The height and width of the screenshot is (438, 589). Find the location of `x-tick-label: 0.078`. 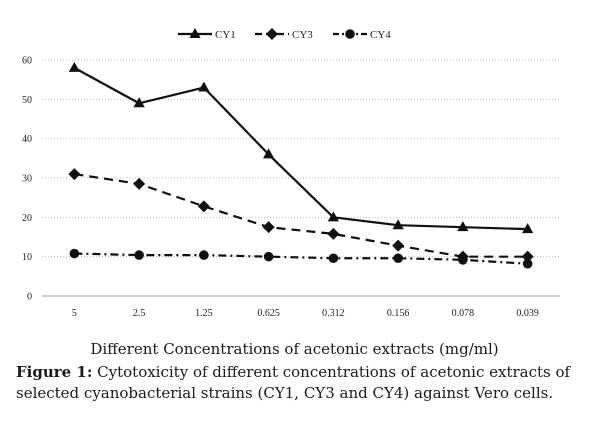

x-tick-label: 0.078 is located at coordinates (463, 313).